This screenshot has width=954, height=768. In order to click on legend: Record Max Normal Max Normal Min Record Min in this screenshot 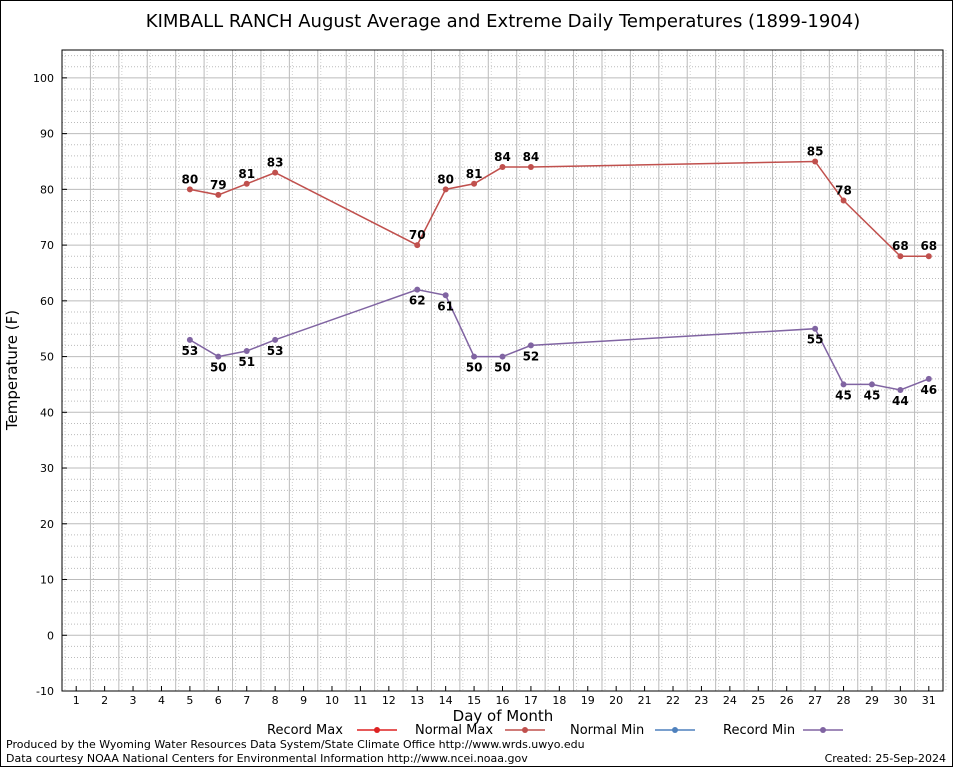, I will do `click(555, 730)`.